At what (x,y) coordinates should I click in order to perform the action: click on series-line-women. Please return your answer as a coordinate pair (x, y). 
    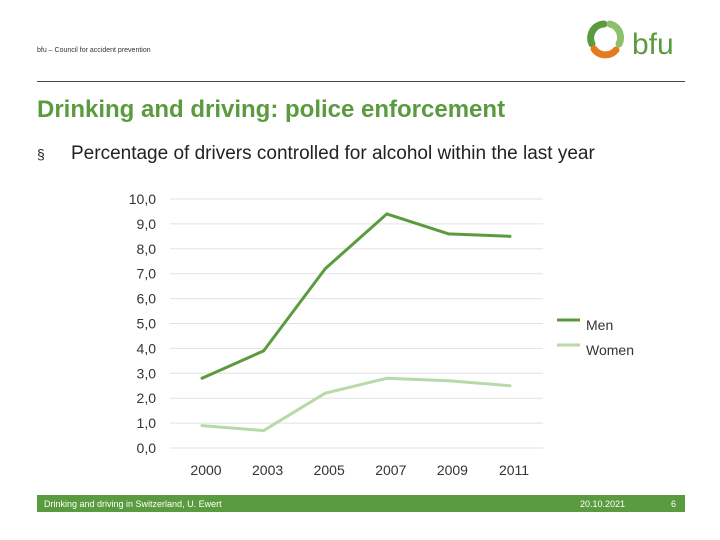
    Looking at the image, I should click on (356, 404).